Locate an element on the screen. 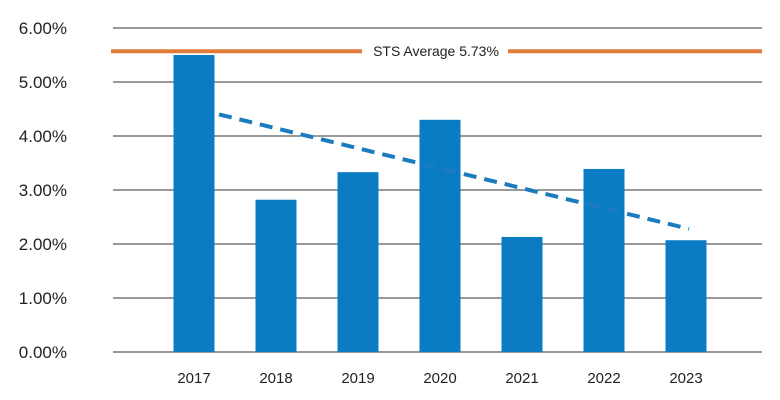 This screenshot has height=400, width=780. bar-2022 is located at coordinates (604, 260).